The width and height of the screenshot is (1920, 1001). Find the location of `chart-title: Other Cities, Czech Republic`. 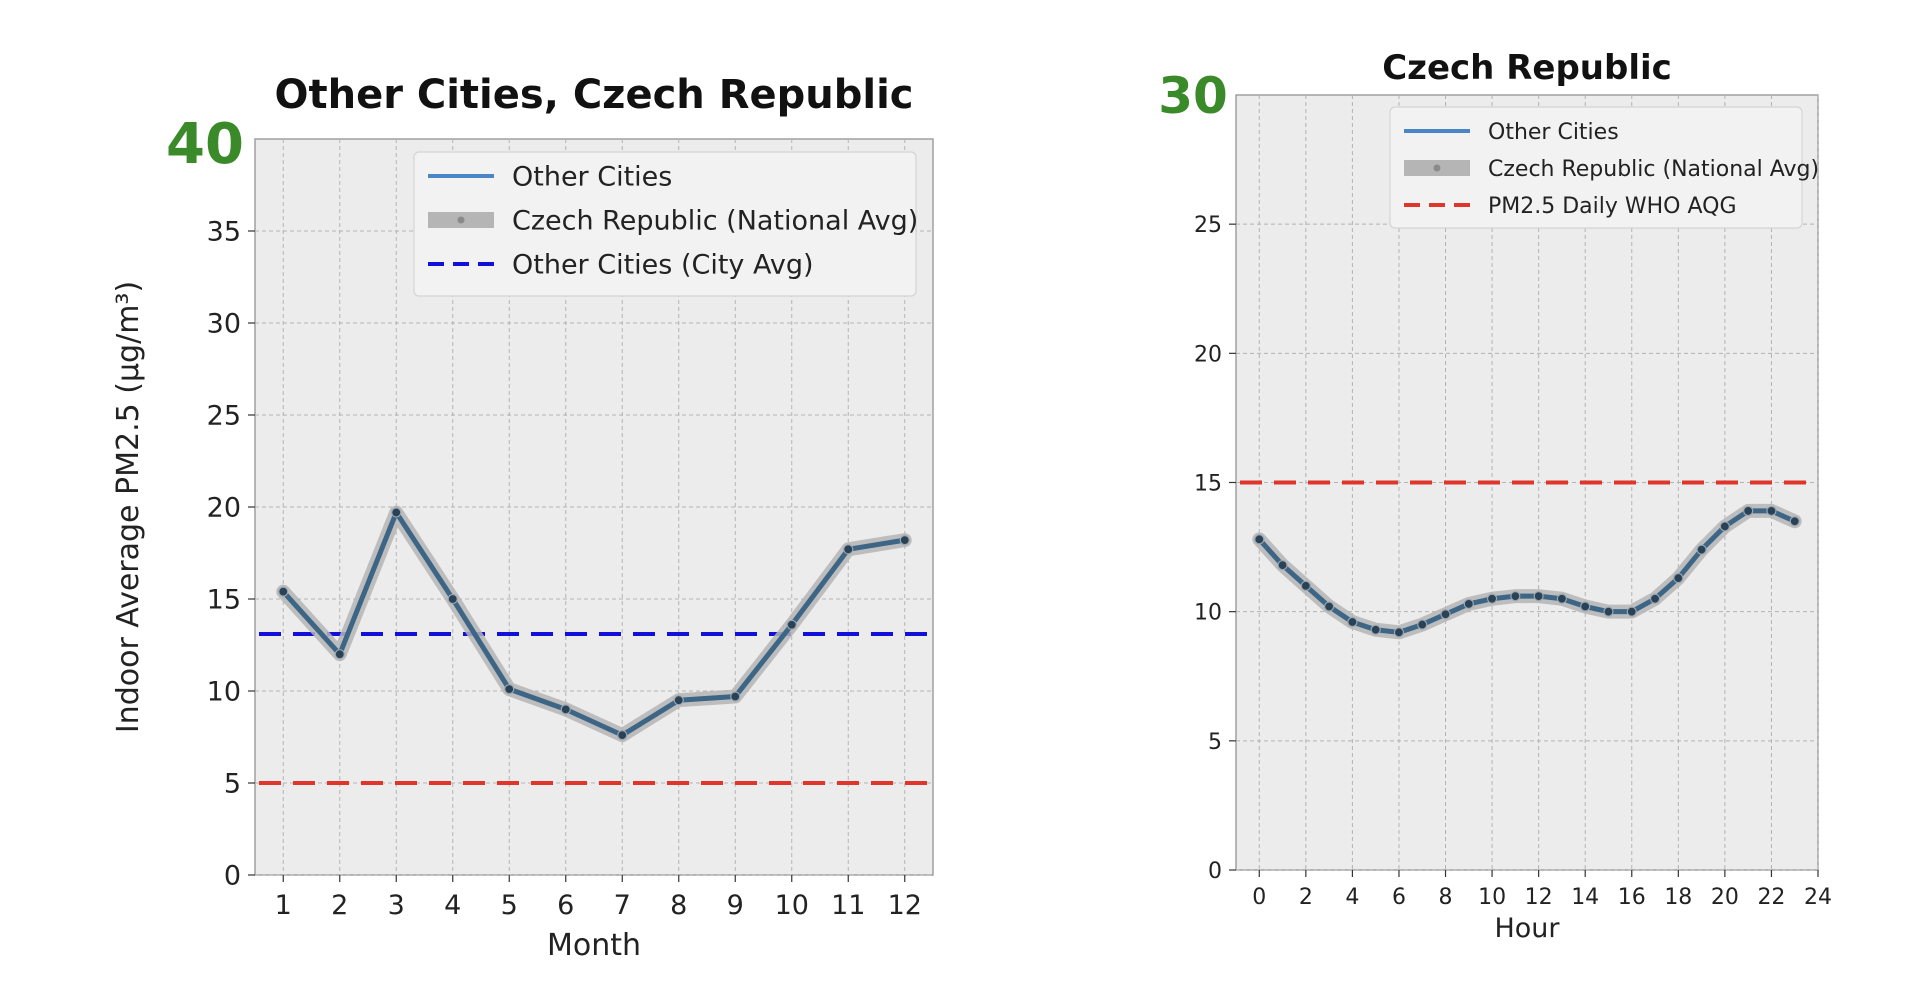

chart-title: Other Cities, Czech Republic is located at coordinates (593, 95).